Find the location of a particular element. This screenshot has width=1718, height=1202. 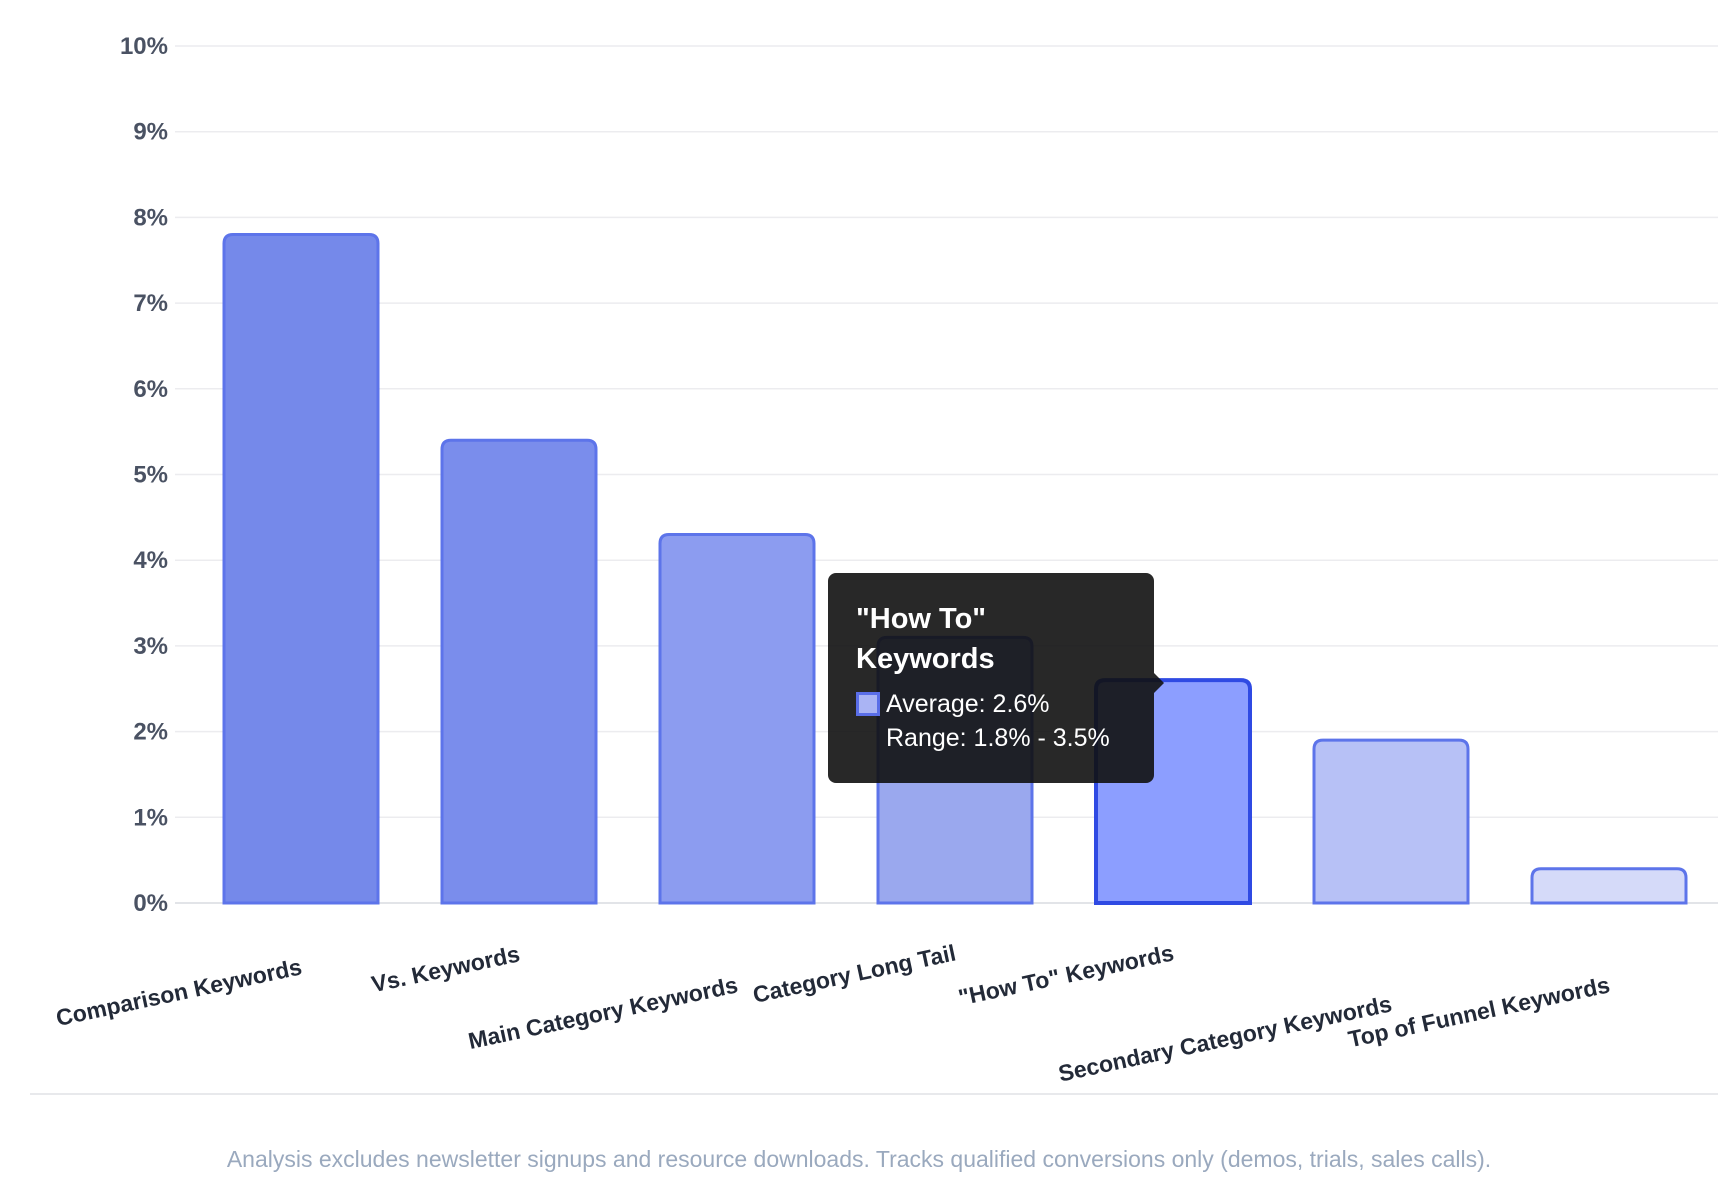

tooltip-title-line1: "How To" is located at coordinates (921, 619).